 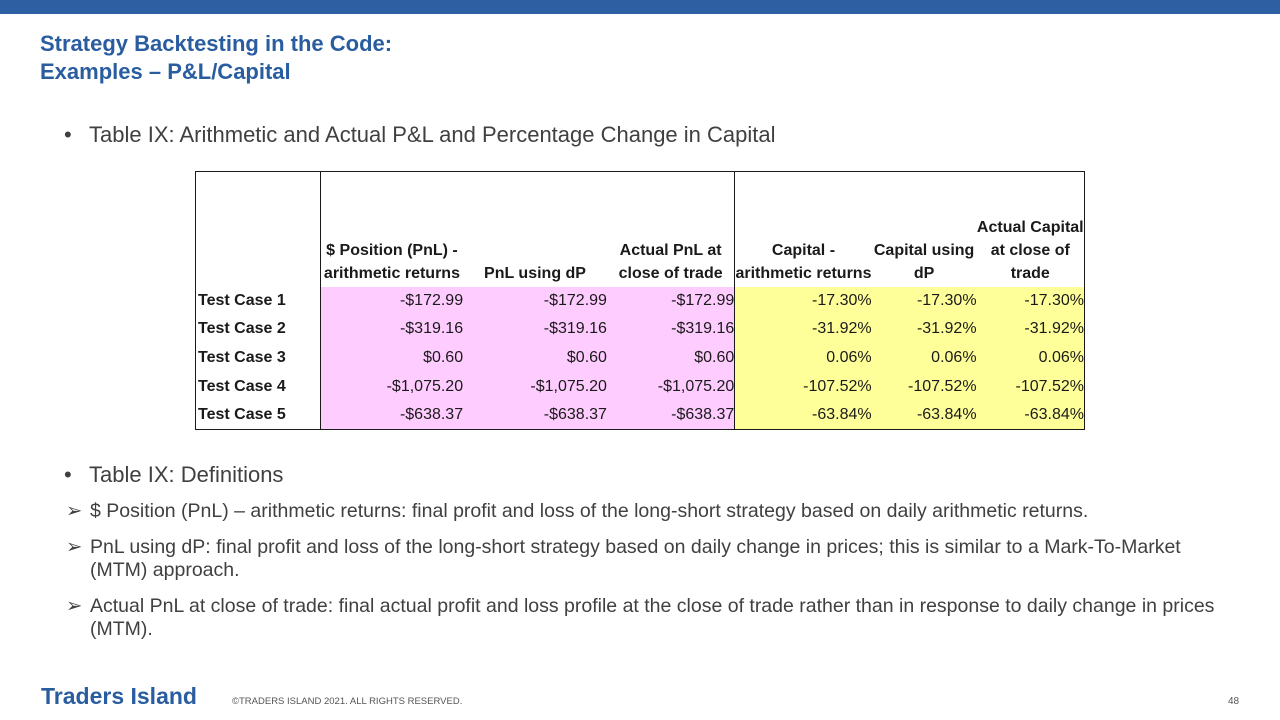 What do you see at coordinates (392, 329) in the screenshot?
I see `cell-pnl-arithmetic: -$319.16` at bounding box center [392, 329].